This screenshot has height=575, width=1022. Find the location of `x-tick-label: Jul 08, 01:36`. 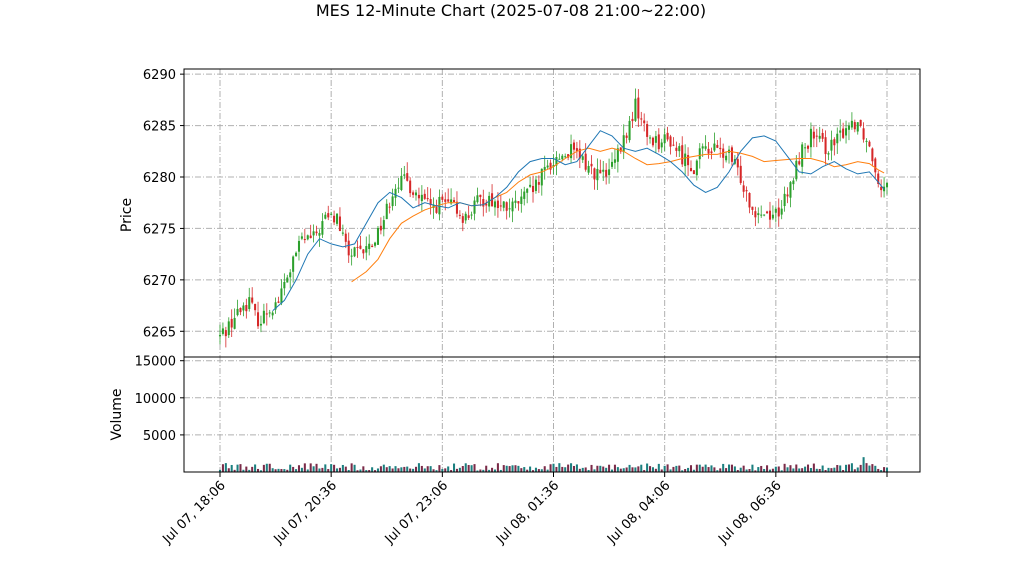

x-tick-label: Jul 08, 01:36 is located at coordinates (527, 512).